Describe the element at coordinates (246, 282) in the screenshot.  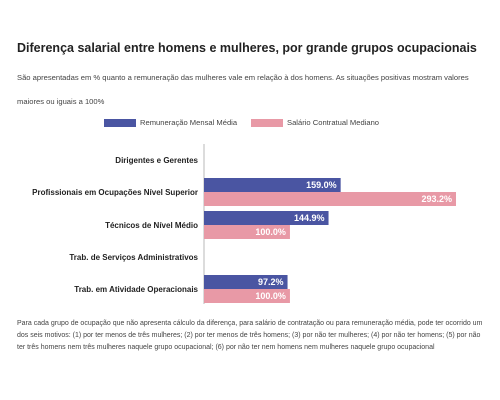
I see `bar-remuneracao-mensal-media-trab-em-atividade-operacionais` at that location.